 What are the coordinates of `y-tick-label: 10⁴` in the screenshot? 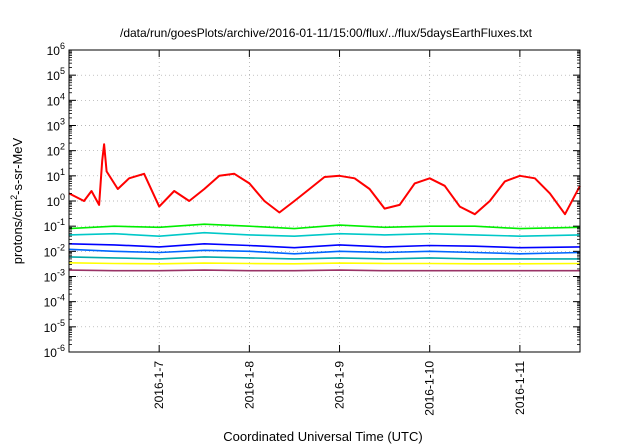 It's located at (56, 99).